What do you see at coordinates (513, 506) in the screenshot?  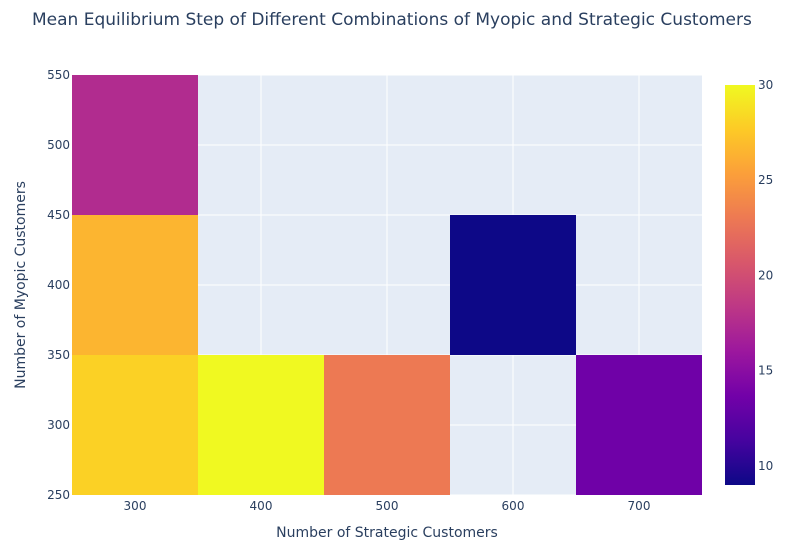 I see `x-tick-label: 600` at bounding box center [513, 506].